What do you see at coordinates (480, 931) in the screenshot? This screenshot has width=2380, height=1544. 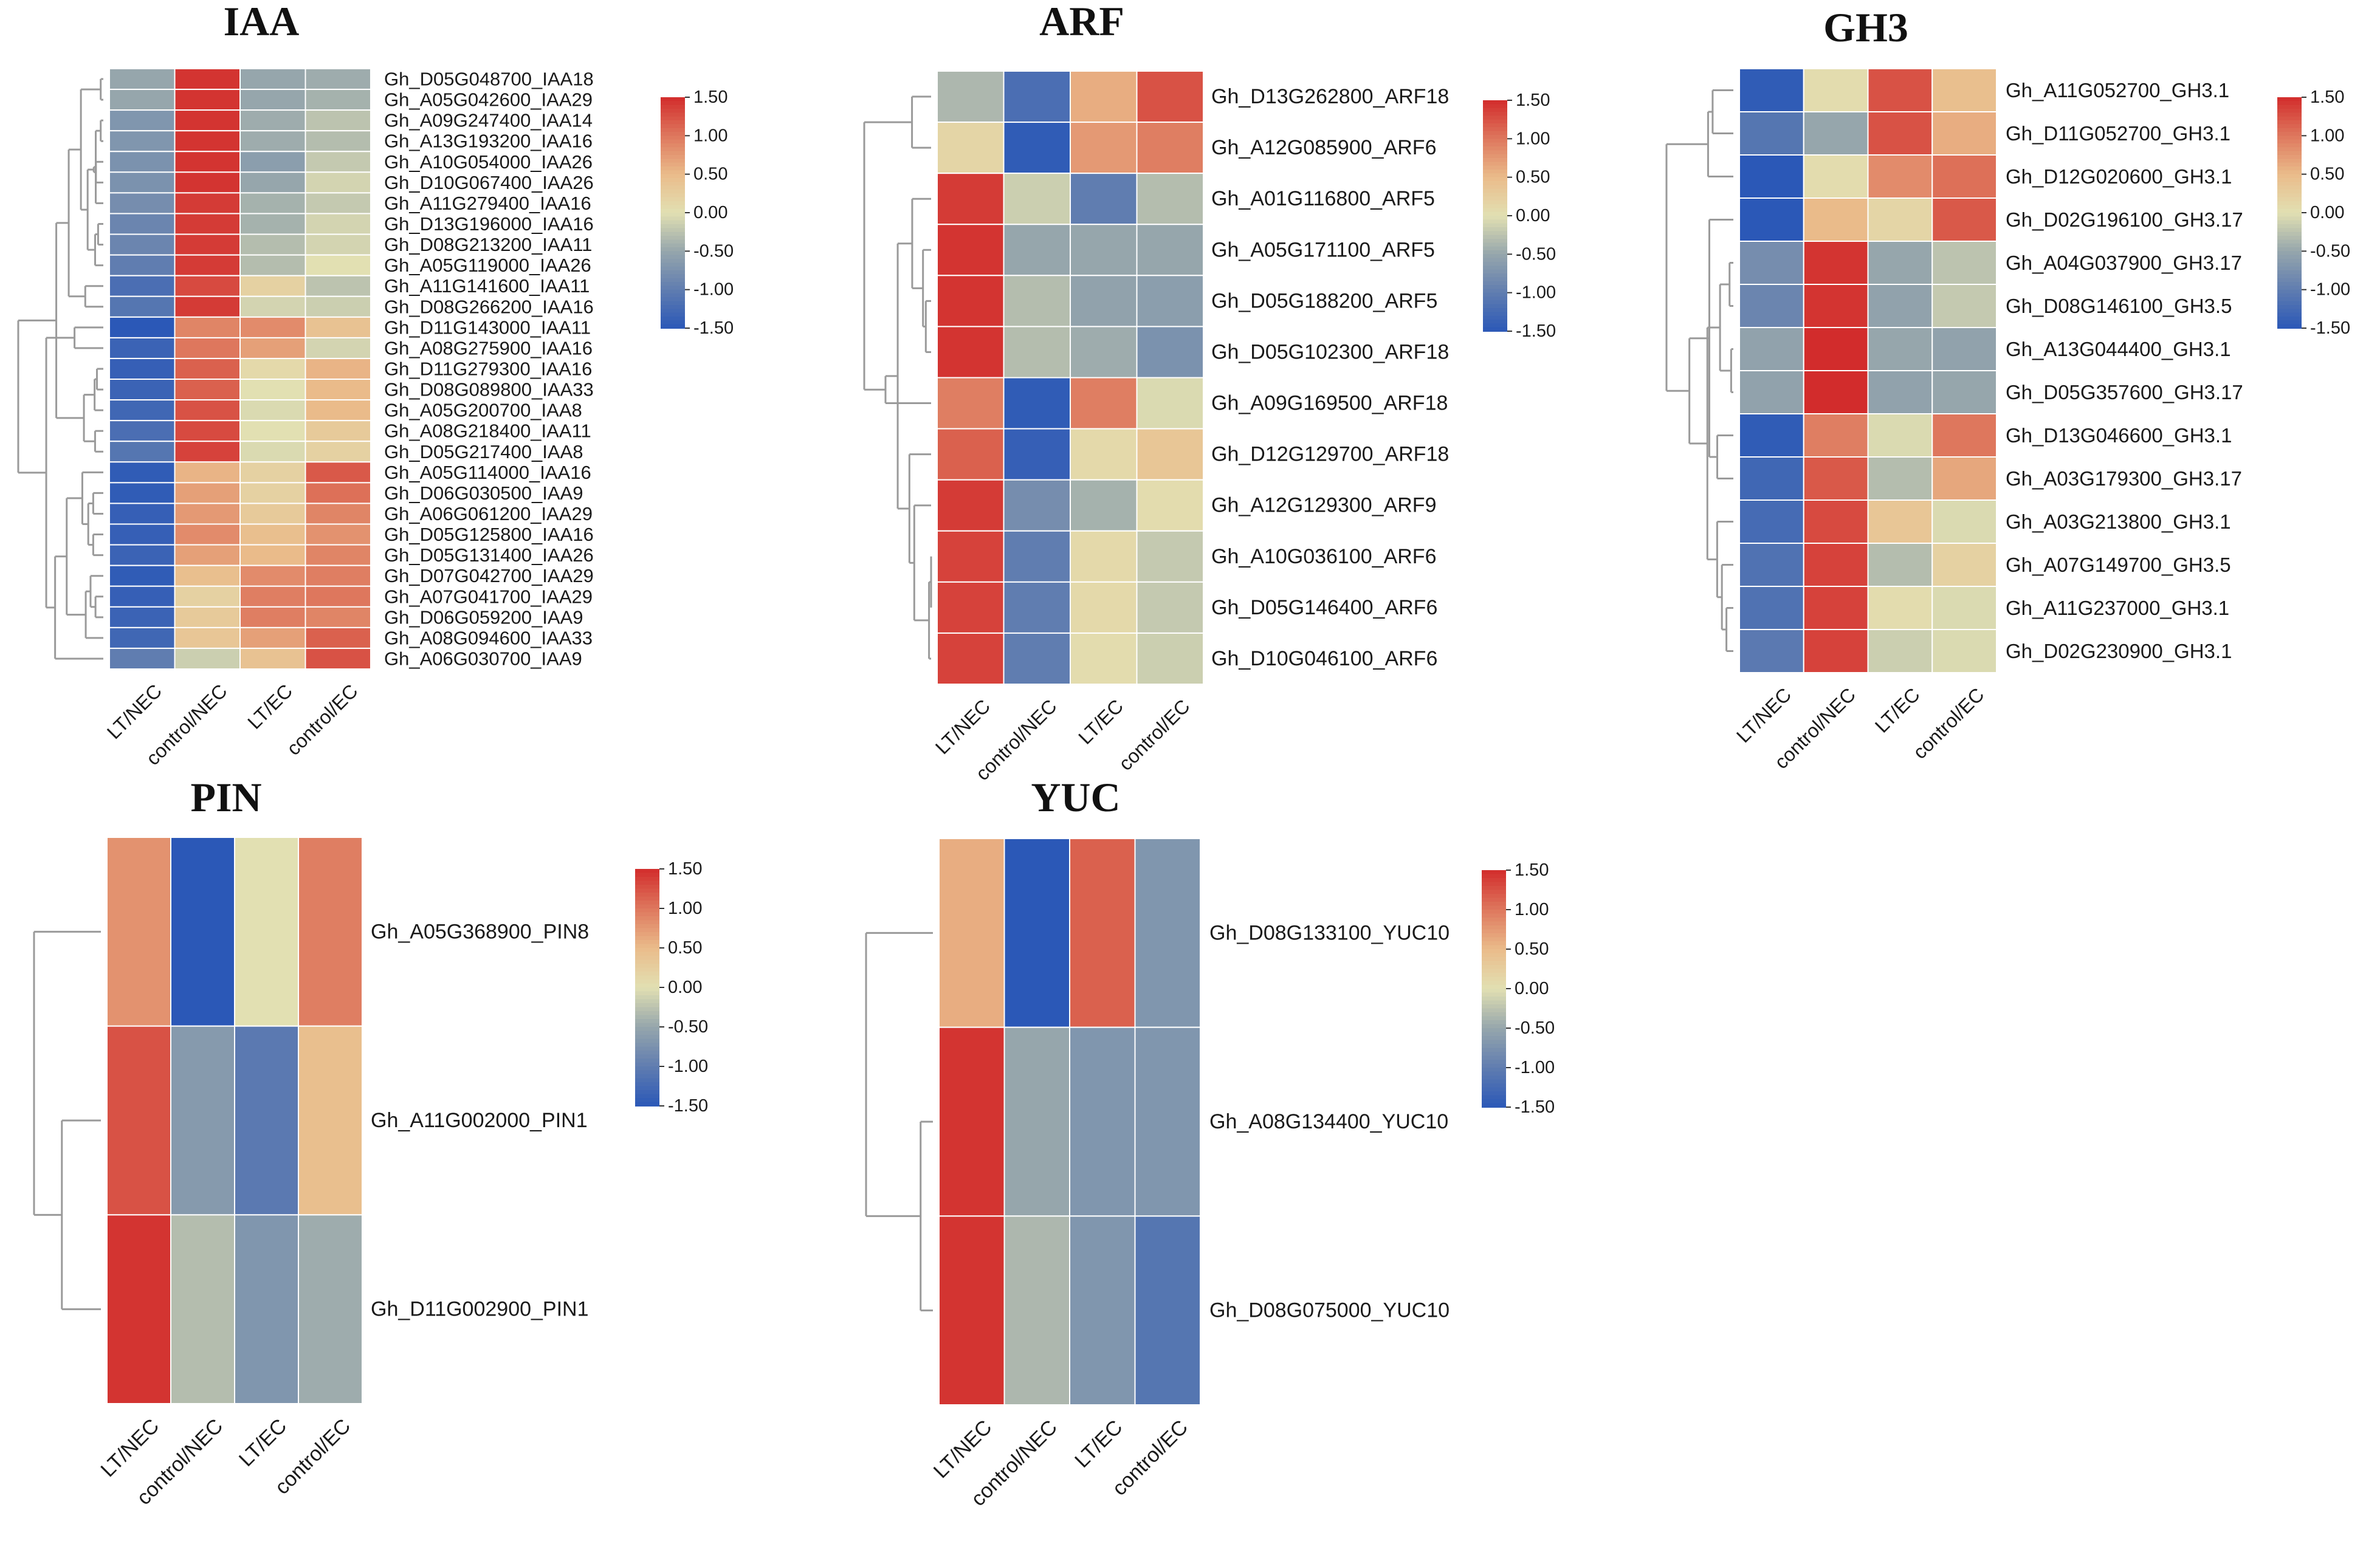 I see `row-label: Gh_A05G368900_PIN8` at bounding box center [480, 931].